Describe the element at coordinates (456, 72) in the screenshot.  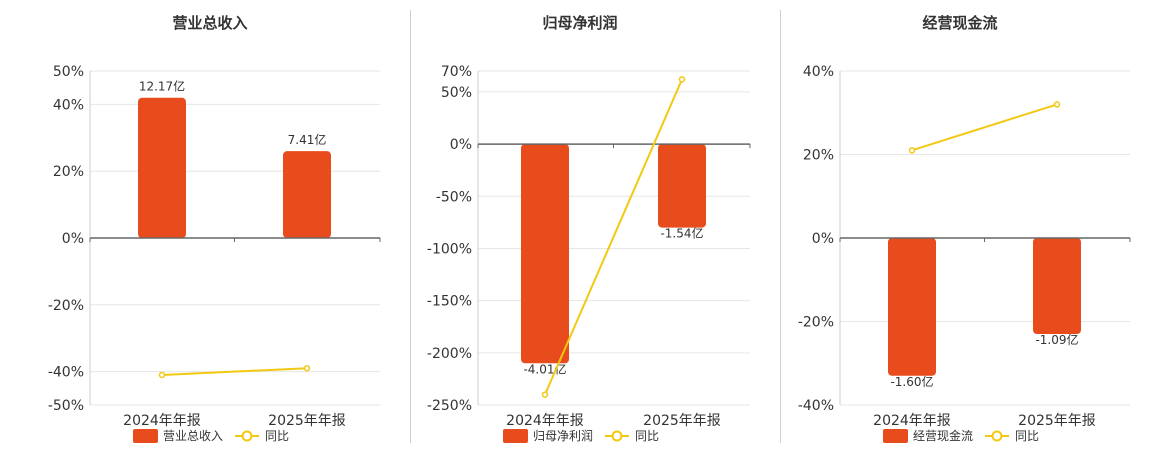
I see `y-tick-label: 70%` at that location.